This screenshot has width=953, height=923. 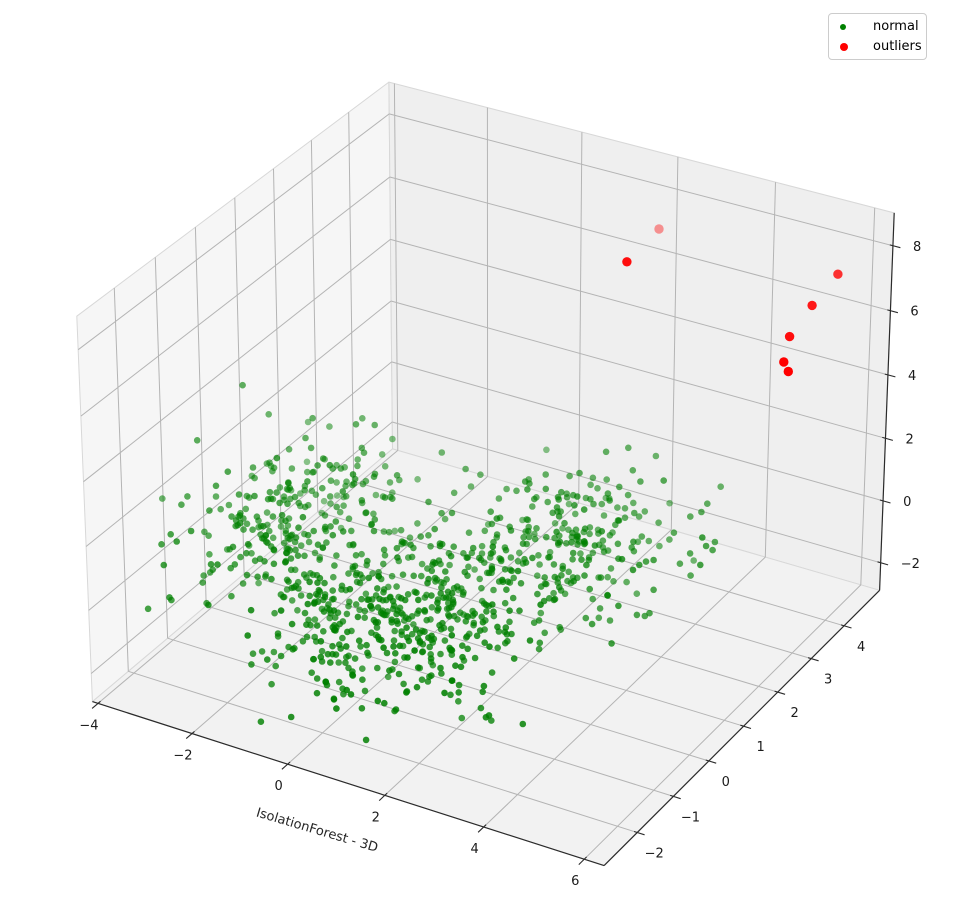 What do you see at coordinates (877, 36) in the screenshot?
I see `legend: normal outliers` at bounding box center [877, 36].